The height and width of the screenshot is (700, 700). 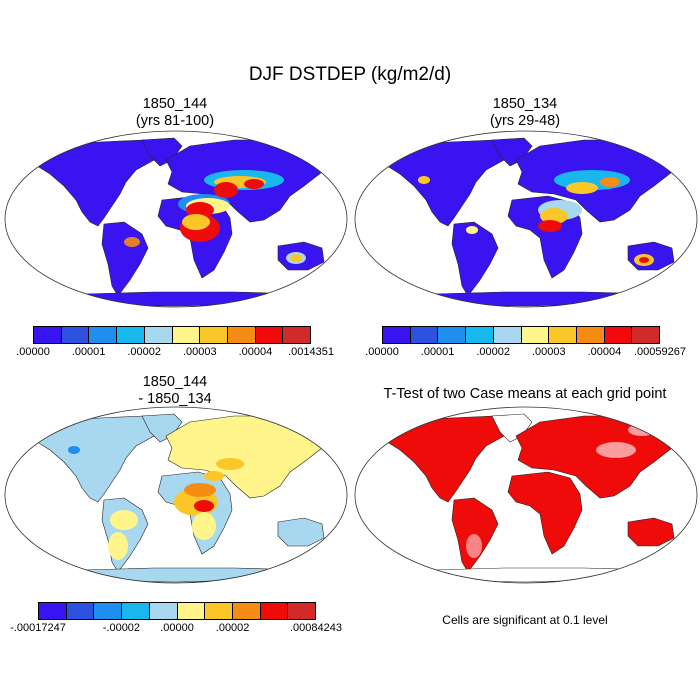 I want to click on panel4-map, so click(x=526, y=495).